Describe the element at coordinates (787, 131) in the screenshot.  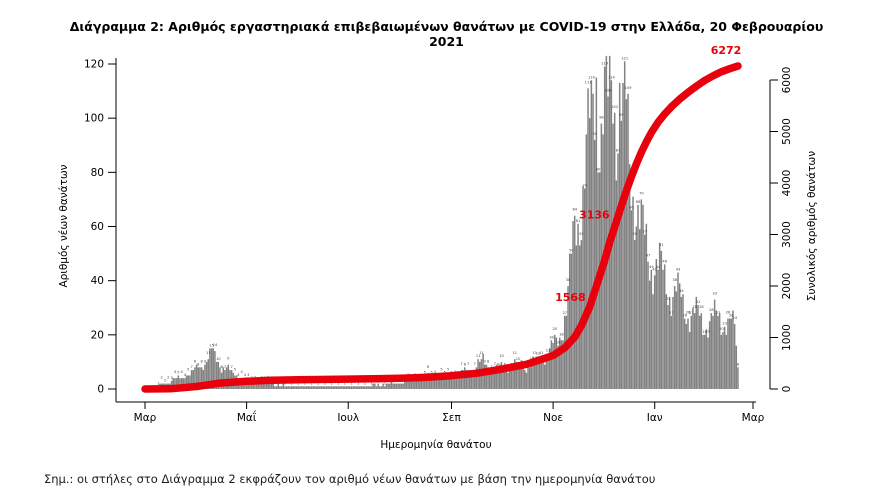
I see `y-right-tick-label: 5000` at that location.